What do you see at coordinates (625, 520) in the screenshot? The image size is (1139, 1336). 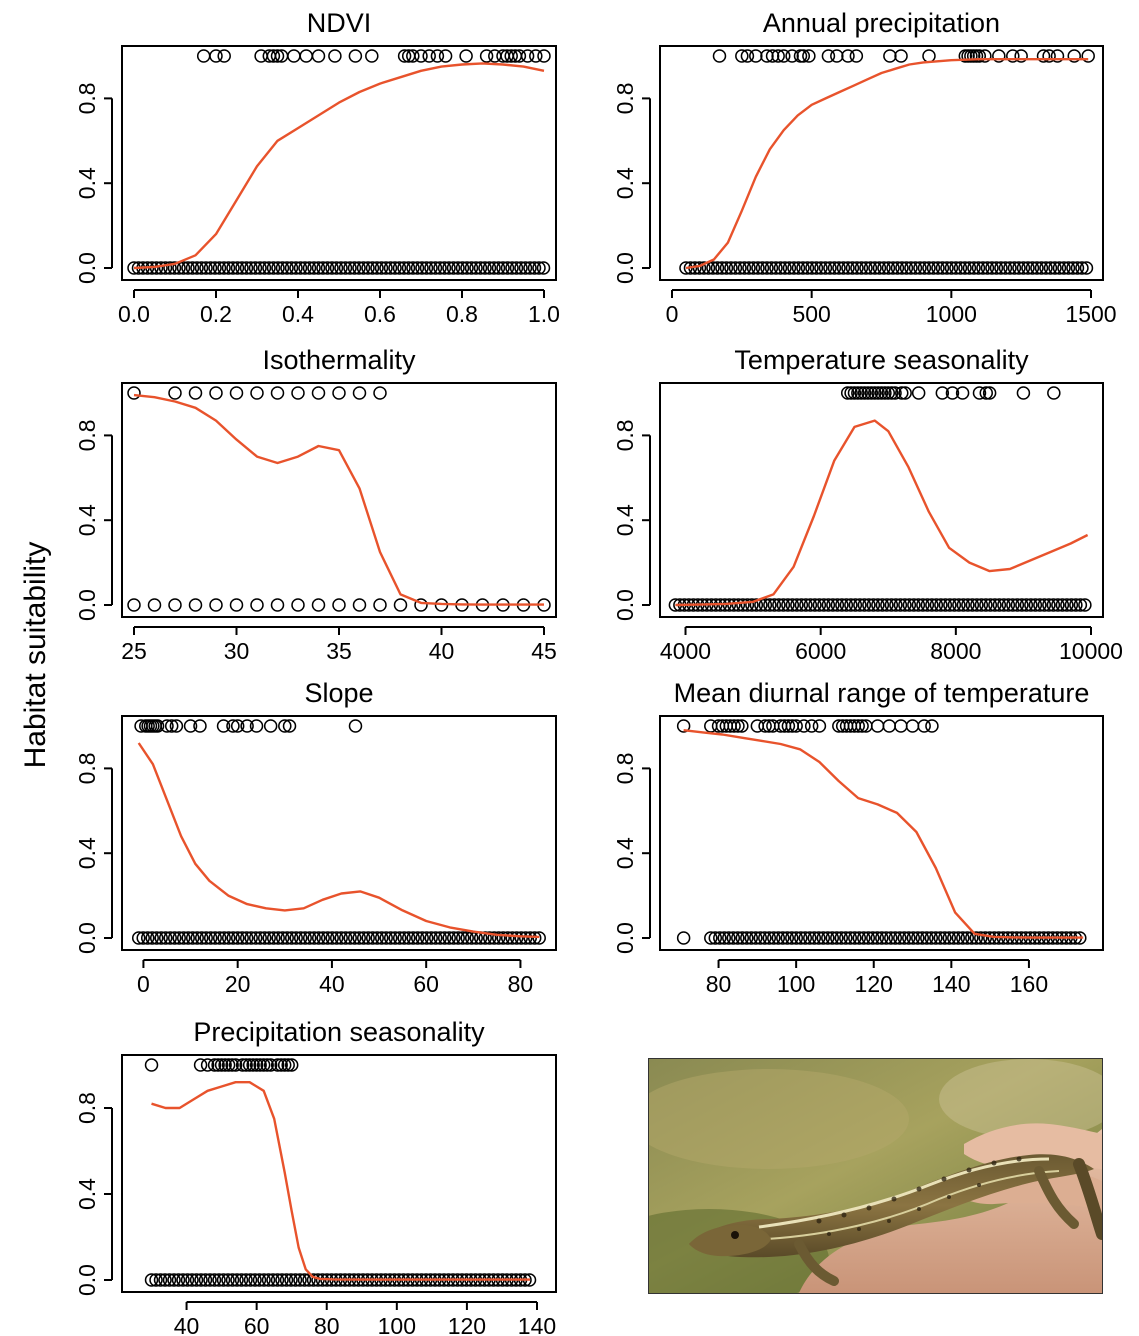 I see `y-tick-label: 0.4` at bounding box center [625, 520].